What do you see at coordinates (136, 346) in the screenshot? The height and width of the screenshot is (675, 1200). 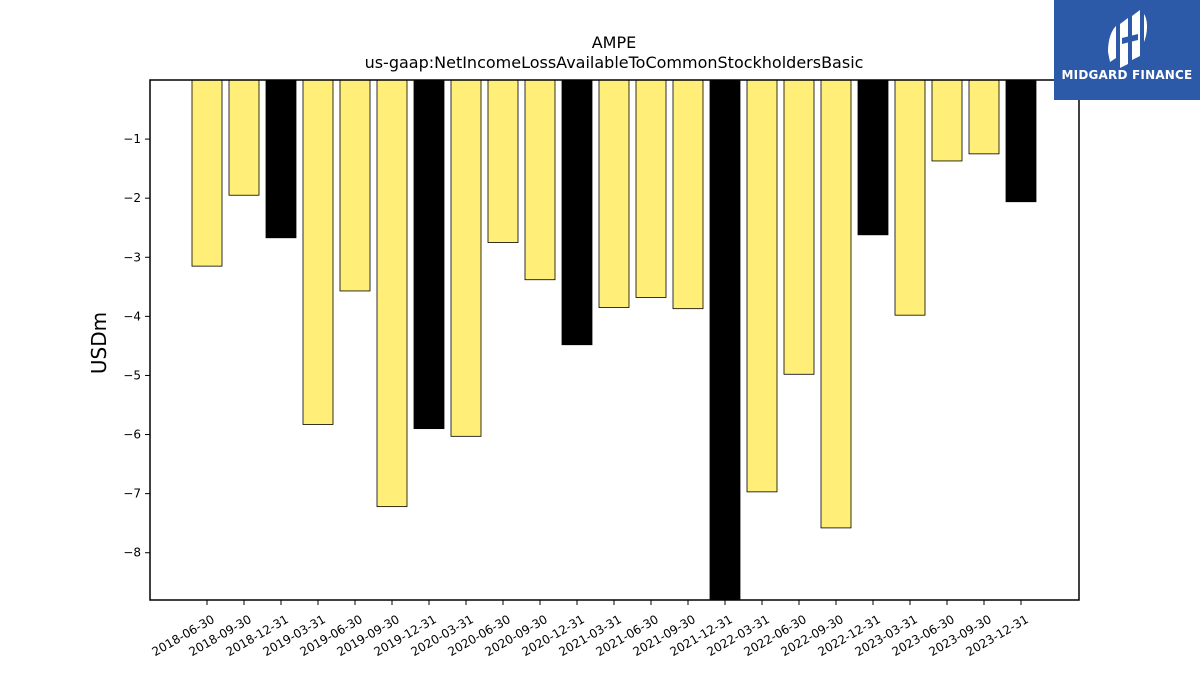 I see `y-axis: −1 −2 −3 −4 −5 −6 −7 −8` at bounding box center [136, 346].